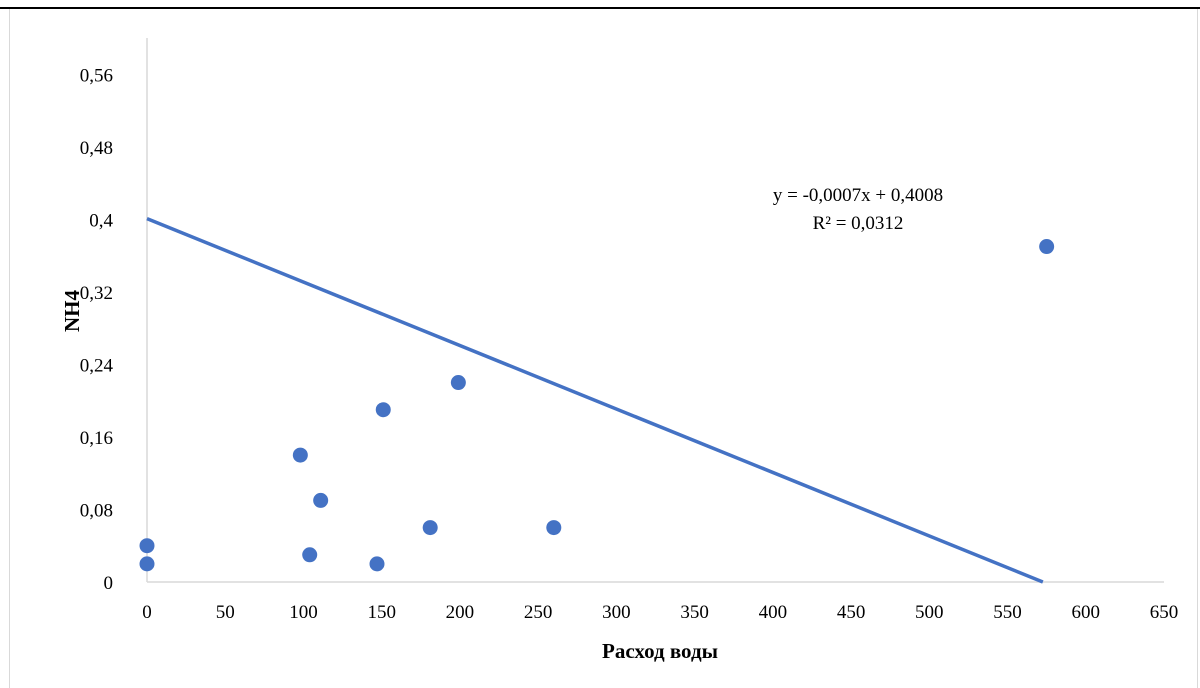  I want to click on x-tick-label: 100, so click(303, 612).